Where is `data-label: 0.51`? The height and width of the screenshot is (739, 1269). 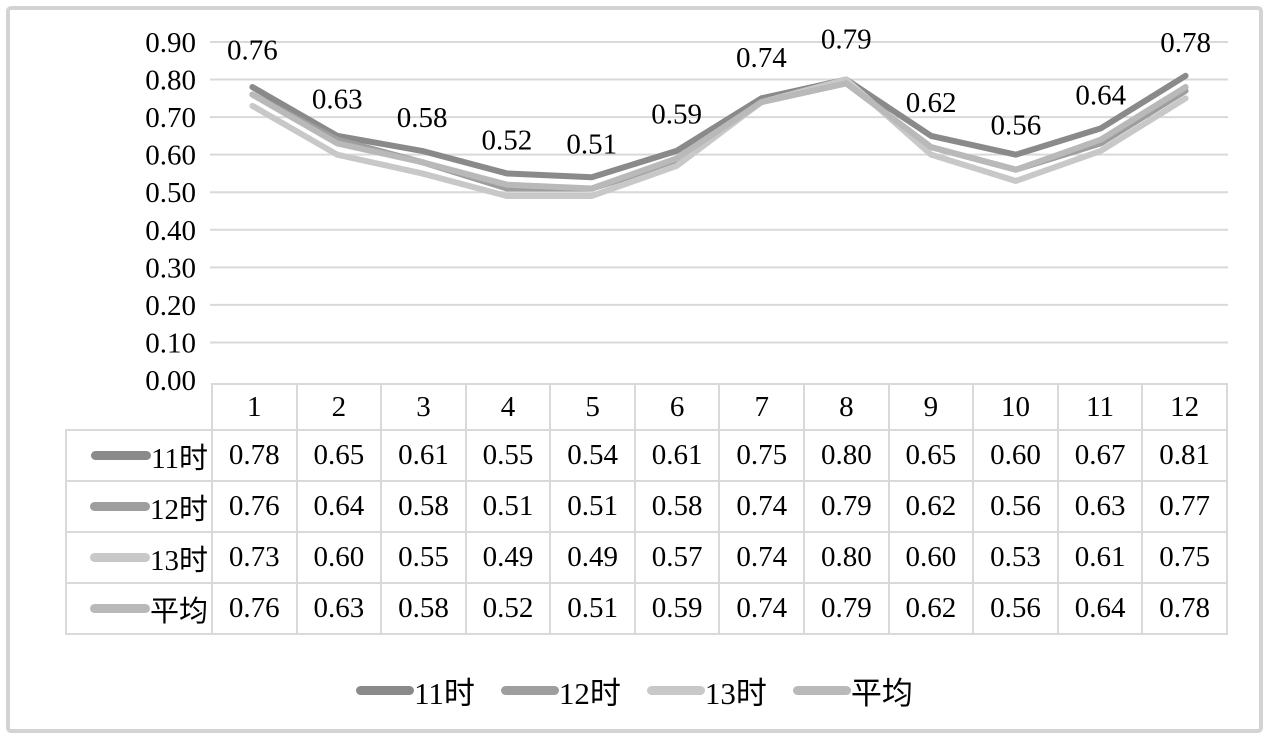
data-label: 0.51 is located at coordinates (591, 144).